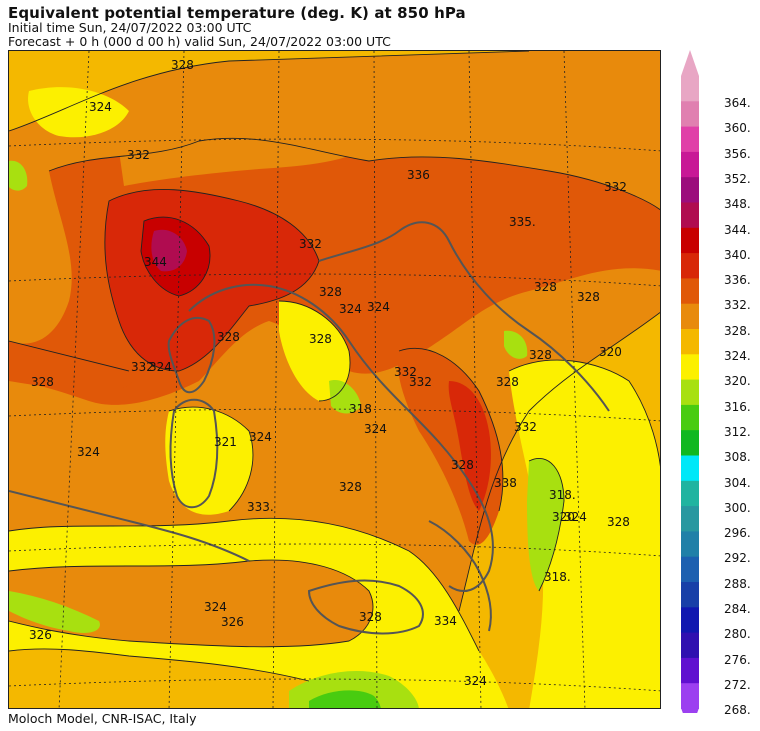 This screenshot has width=760, height=731. Describe the element at coordinates (79, 112) in the screenshot. I see `field-320-nw` at that location.